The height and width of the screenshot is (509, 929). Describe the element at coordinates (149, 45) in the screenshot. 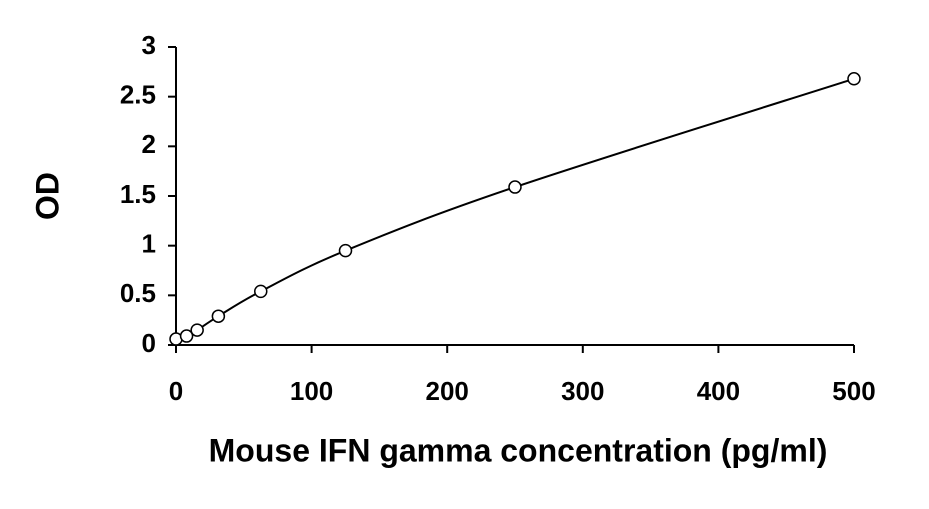

I see `y-tick-label: 3` at that location.